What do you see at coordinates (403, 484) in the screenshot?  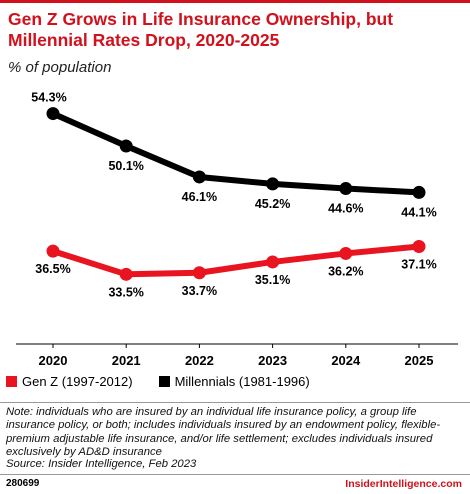 I see `brand-link: InsiderIntelligence.com` at bounding box center [403, 484].